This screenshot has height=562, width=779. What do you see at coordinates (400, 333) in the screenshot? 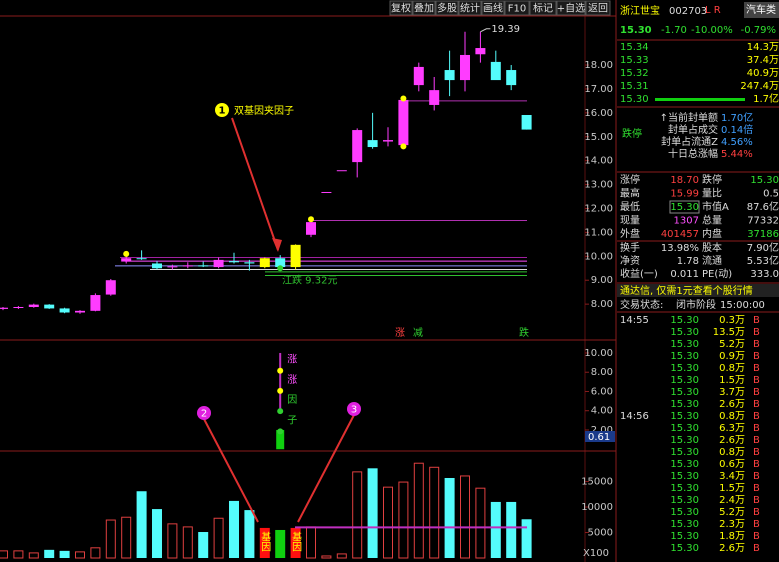
I see `signal-label: 涨` at bounding box center [400, 333].